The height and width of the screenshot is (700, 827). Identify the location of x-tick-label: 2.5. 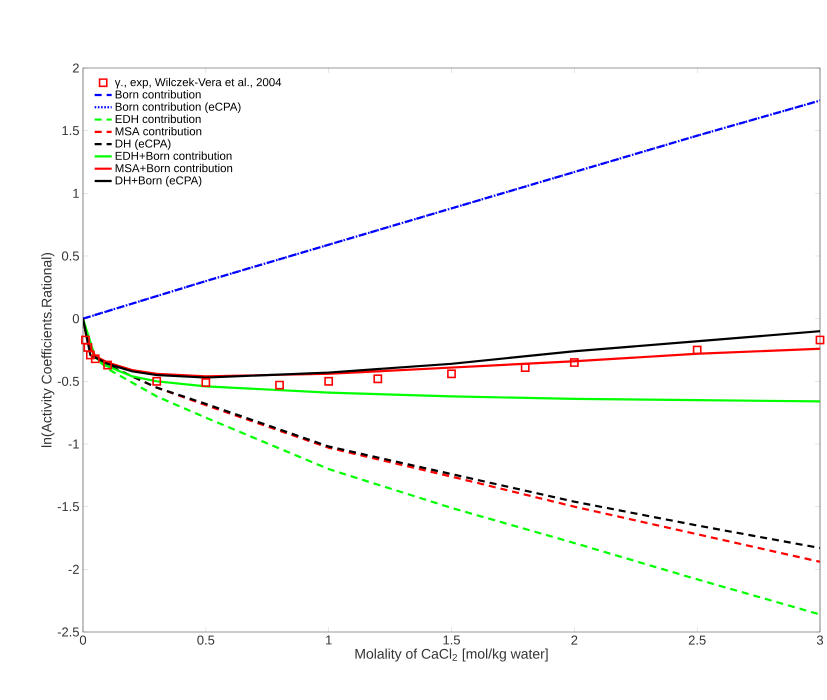
(697, 640).